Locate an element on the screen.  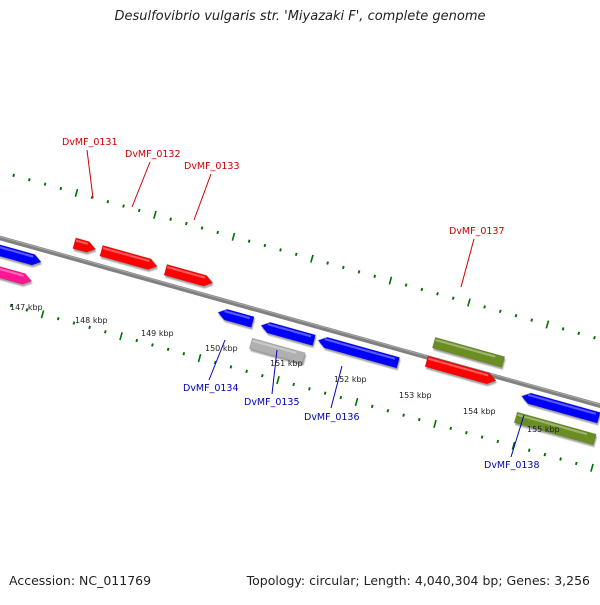
scale-tick-label: 154 kbp is located at coordinates (479, 411).